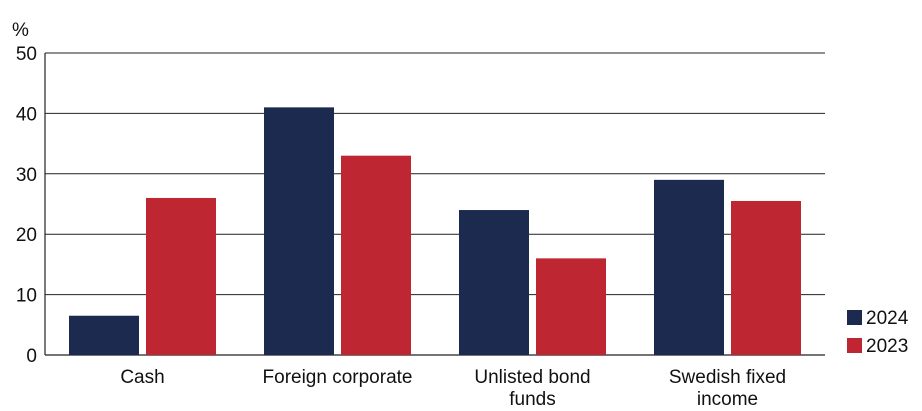 The width and height of the screenshot is (922, 411). Describe the element at coordinates (26, 54) in the screenshot. I see `y-tick-label: 50` at that location.